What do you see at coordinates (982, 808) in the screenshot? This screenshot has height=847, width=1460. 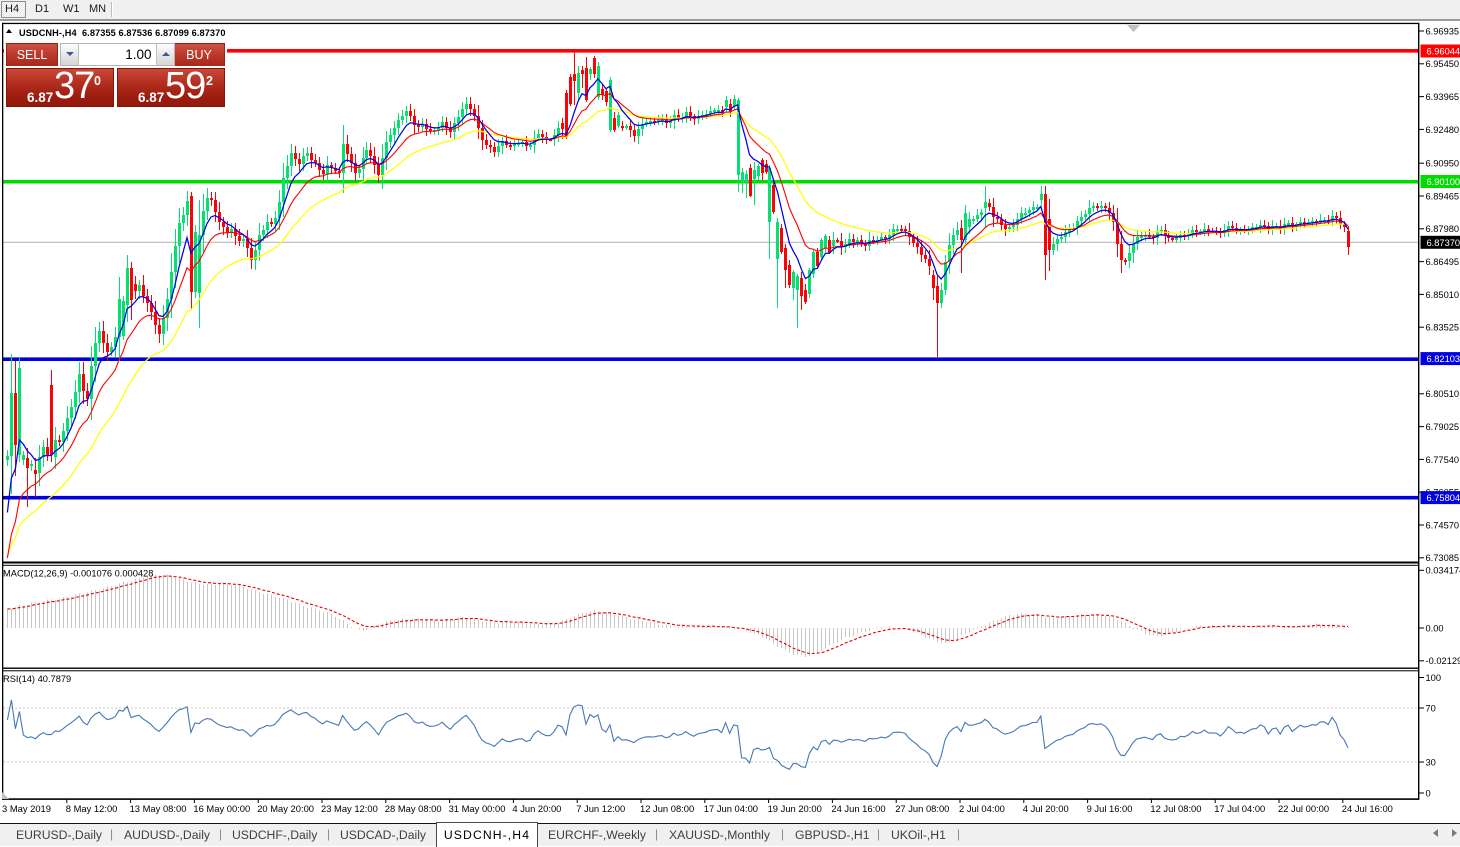 I see `svg-text: 2 Jul 04:00` at bounding box center [982, 808].